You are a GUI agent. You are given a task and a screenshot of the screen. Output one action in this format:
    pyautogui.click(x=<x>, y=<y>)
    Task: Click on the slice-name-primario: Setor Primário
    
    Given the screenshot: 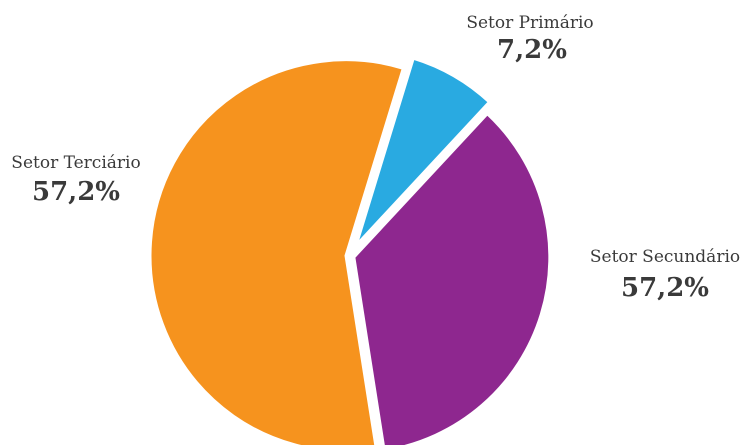 What is the action you would take?
    pyautogui.click(x=529, y=23)
    